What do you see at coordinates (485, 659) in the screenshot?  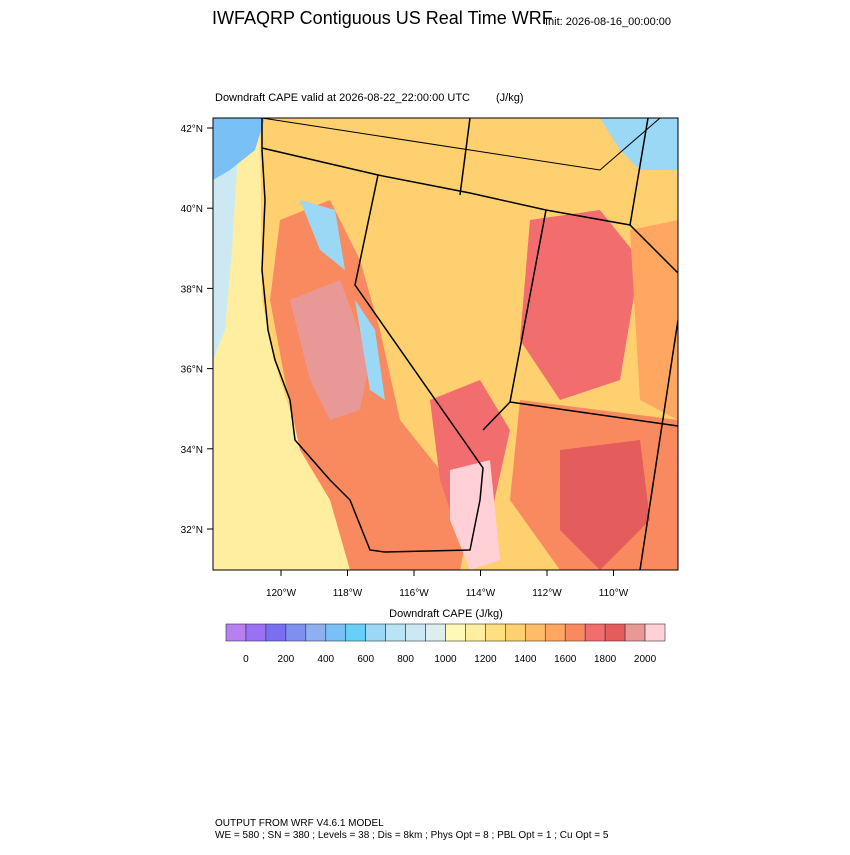 I see `colorbar-label: 1200` at bounding box center [485, 659].